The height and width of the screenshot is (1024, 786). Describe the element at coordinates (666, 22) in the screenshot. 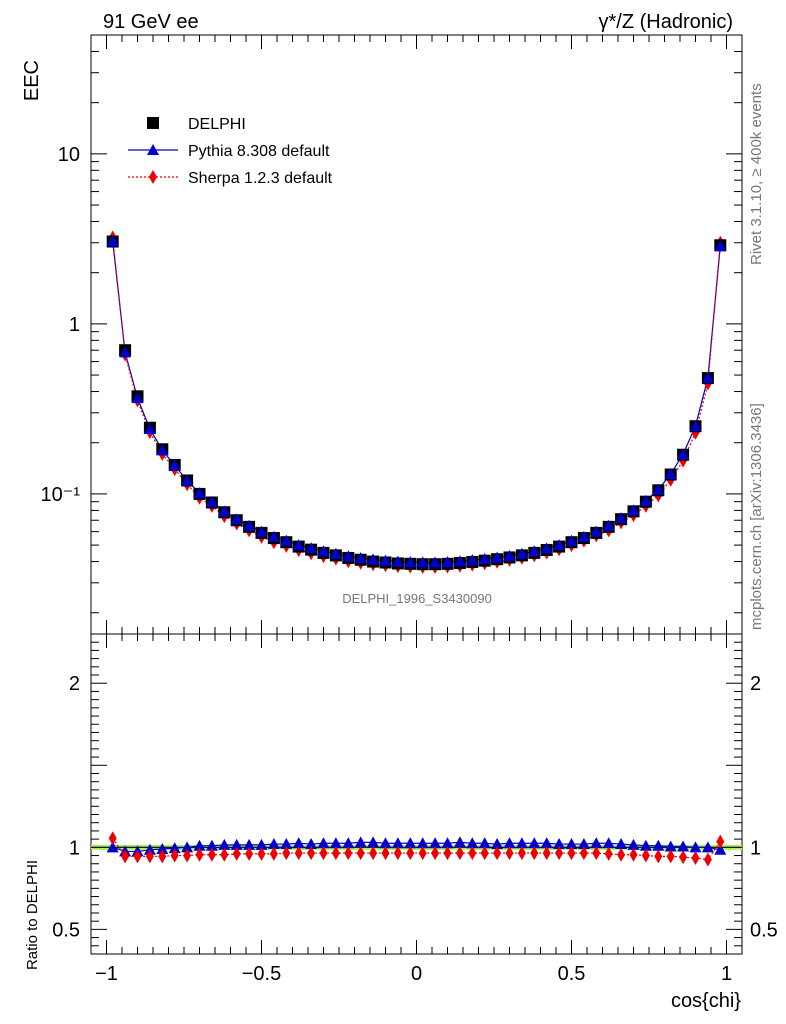

I see `header-right: γ*/Z (Hadronic)` at that location.